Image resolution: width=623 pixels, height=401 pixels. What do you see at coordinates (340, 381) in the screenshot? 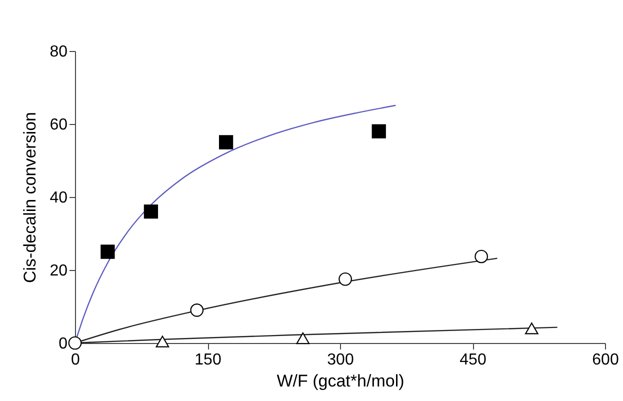
I see `x-axis-title: W/F (gcat*h/mol)` at bounding box center [340, 381].